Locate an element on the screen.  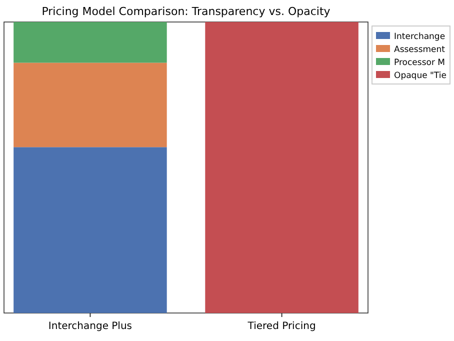
chart-title: Pricing Model Comparison: Transparency vs. Opacity is located at coordinates (186, 11).